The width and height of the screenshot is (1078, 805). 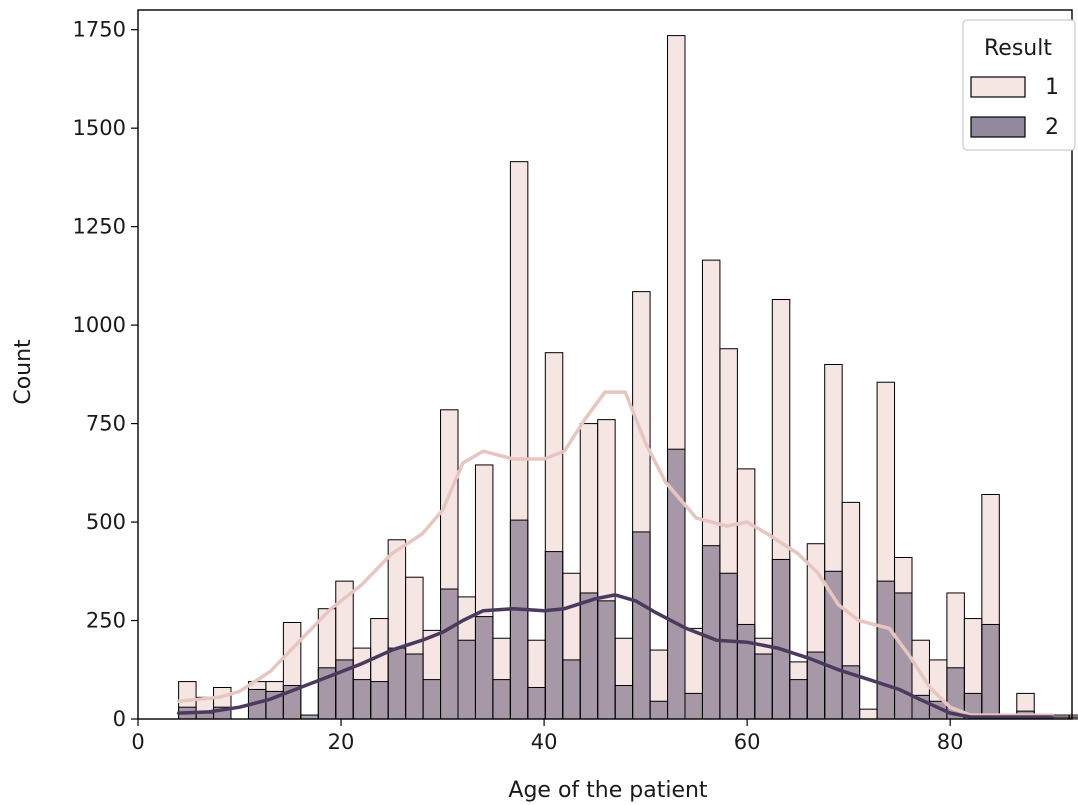 I want to click on x-tick-label-60: 60, so click(x=747, y=742).